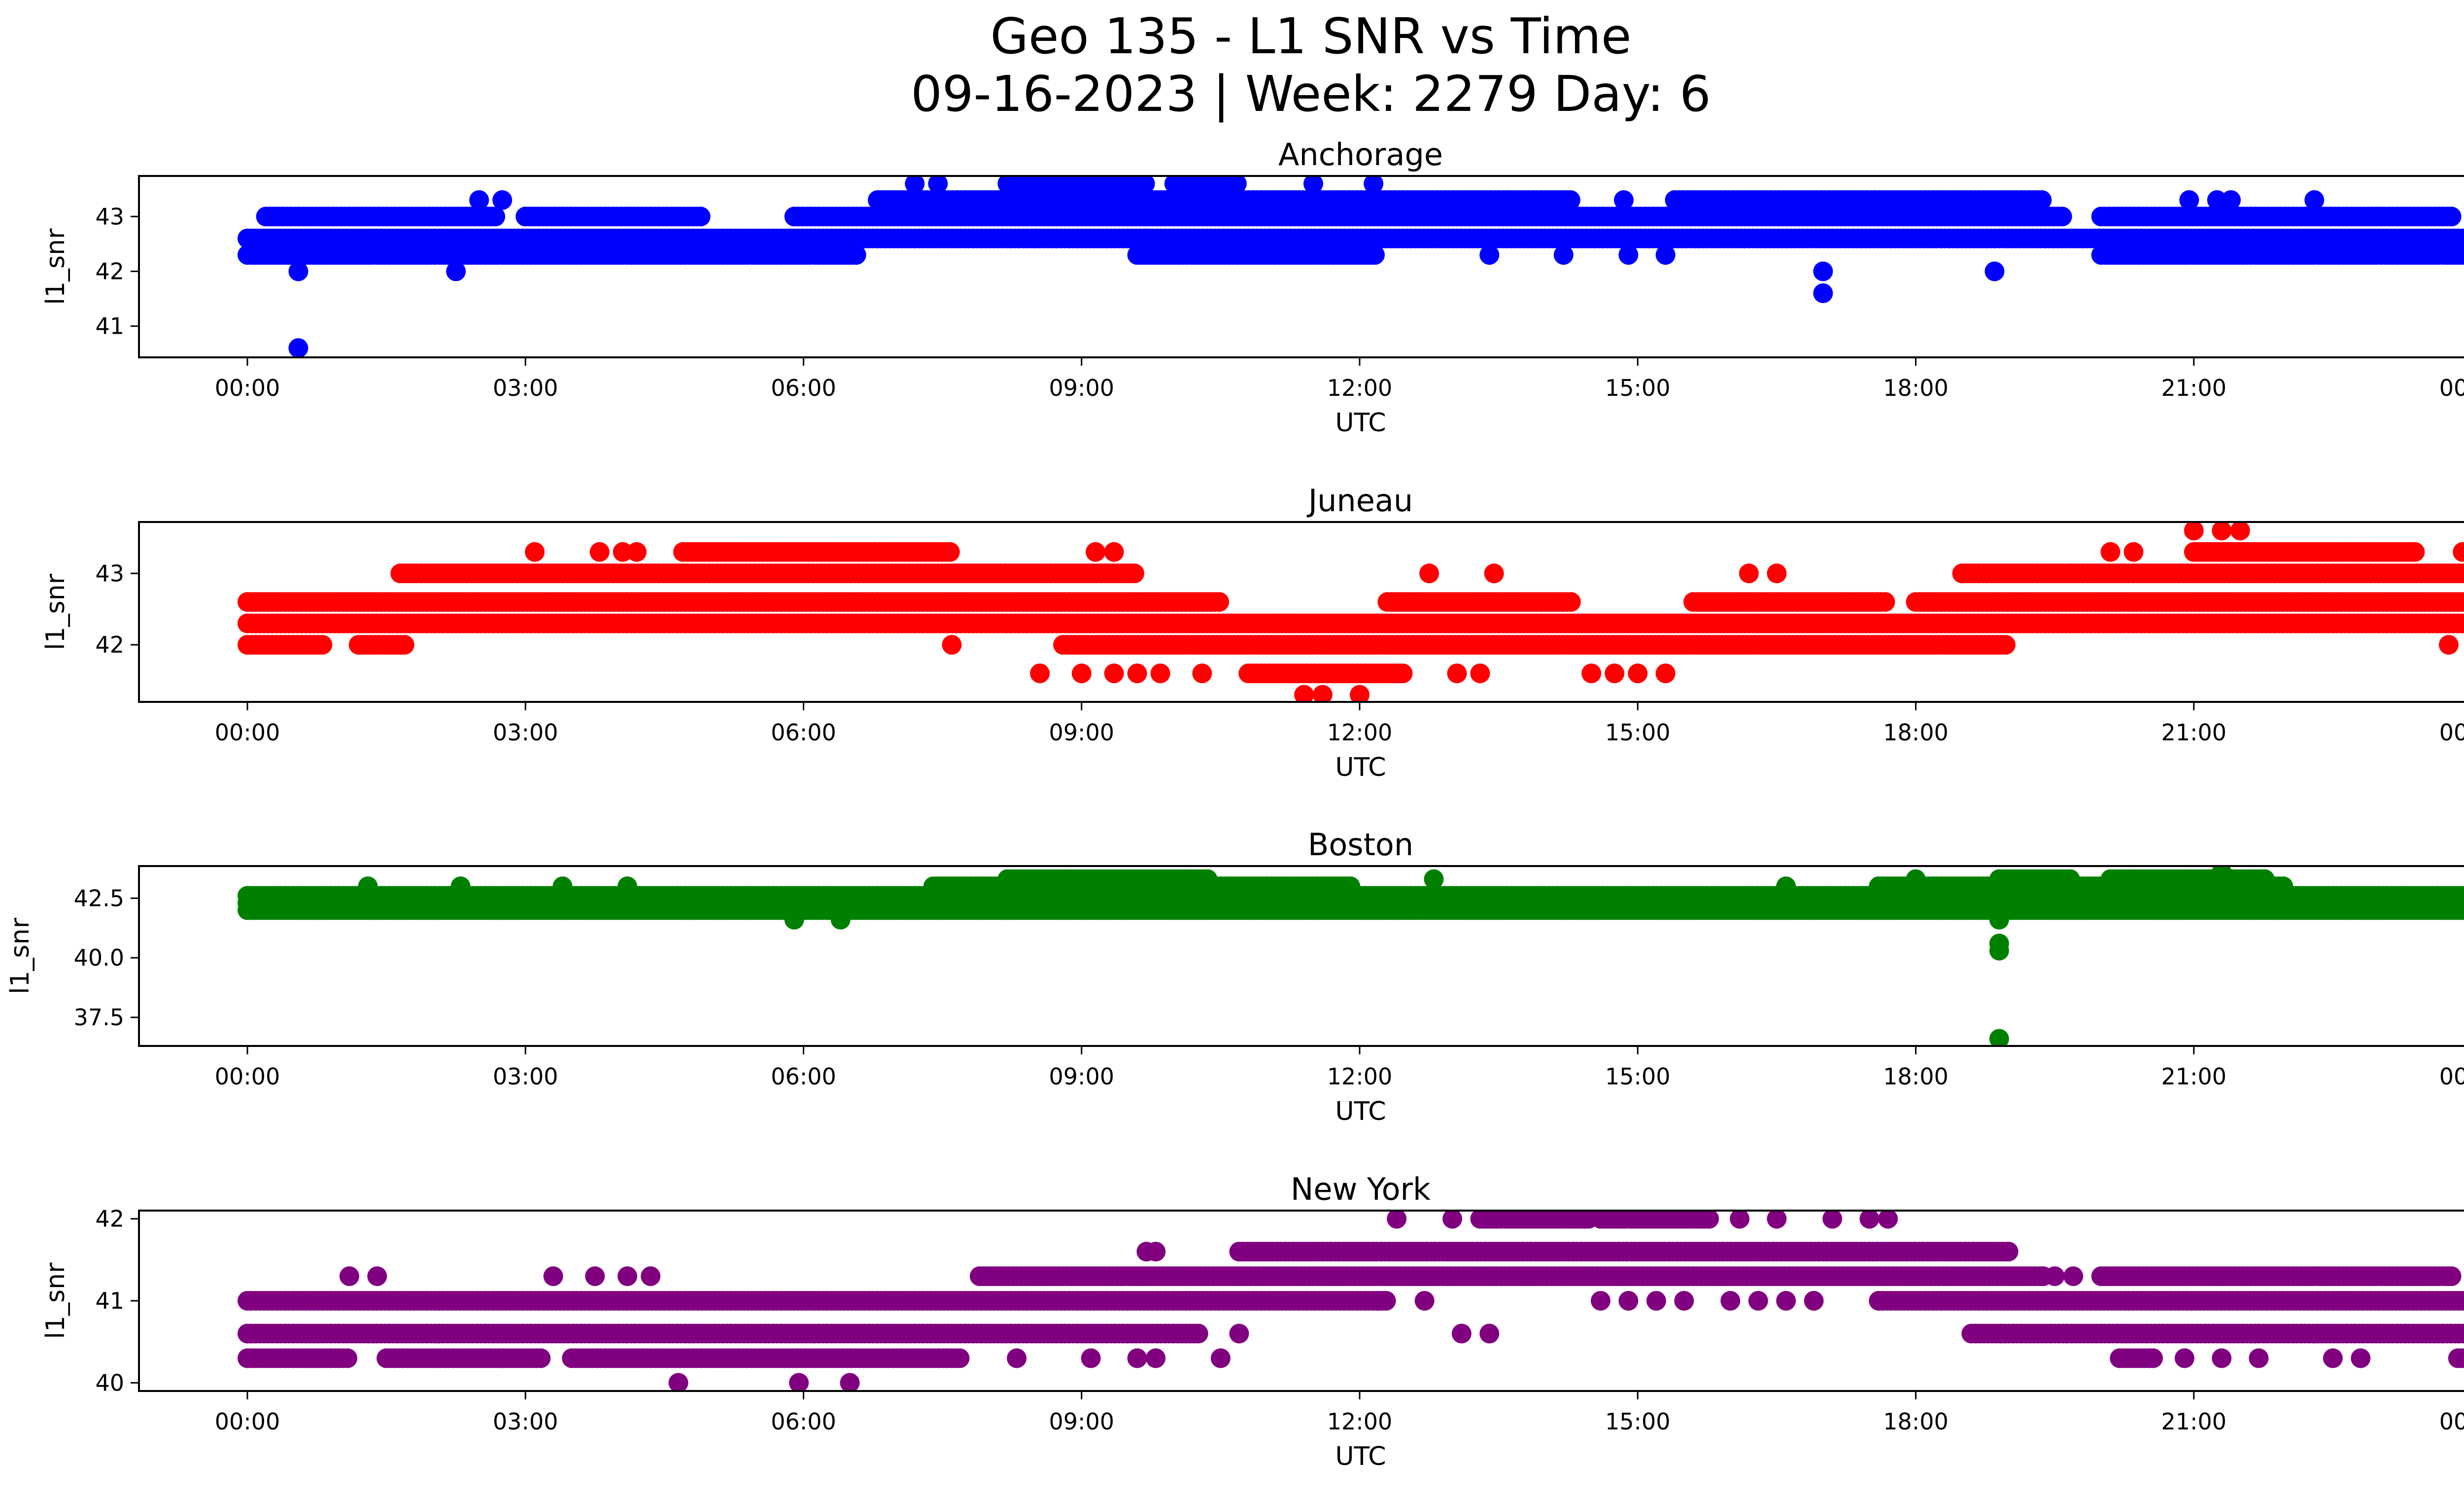 The height and width of the screenshot is (1495, 2464). Describe the element at coordinates (1638, 732) in the screenshot. I see `x-tick-label: 15:00` at that location.